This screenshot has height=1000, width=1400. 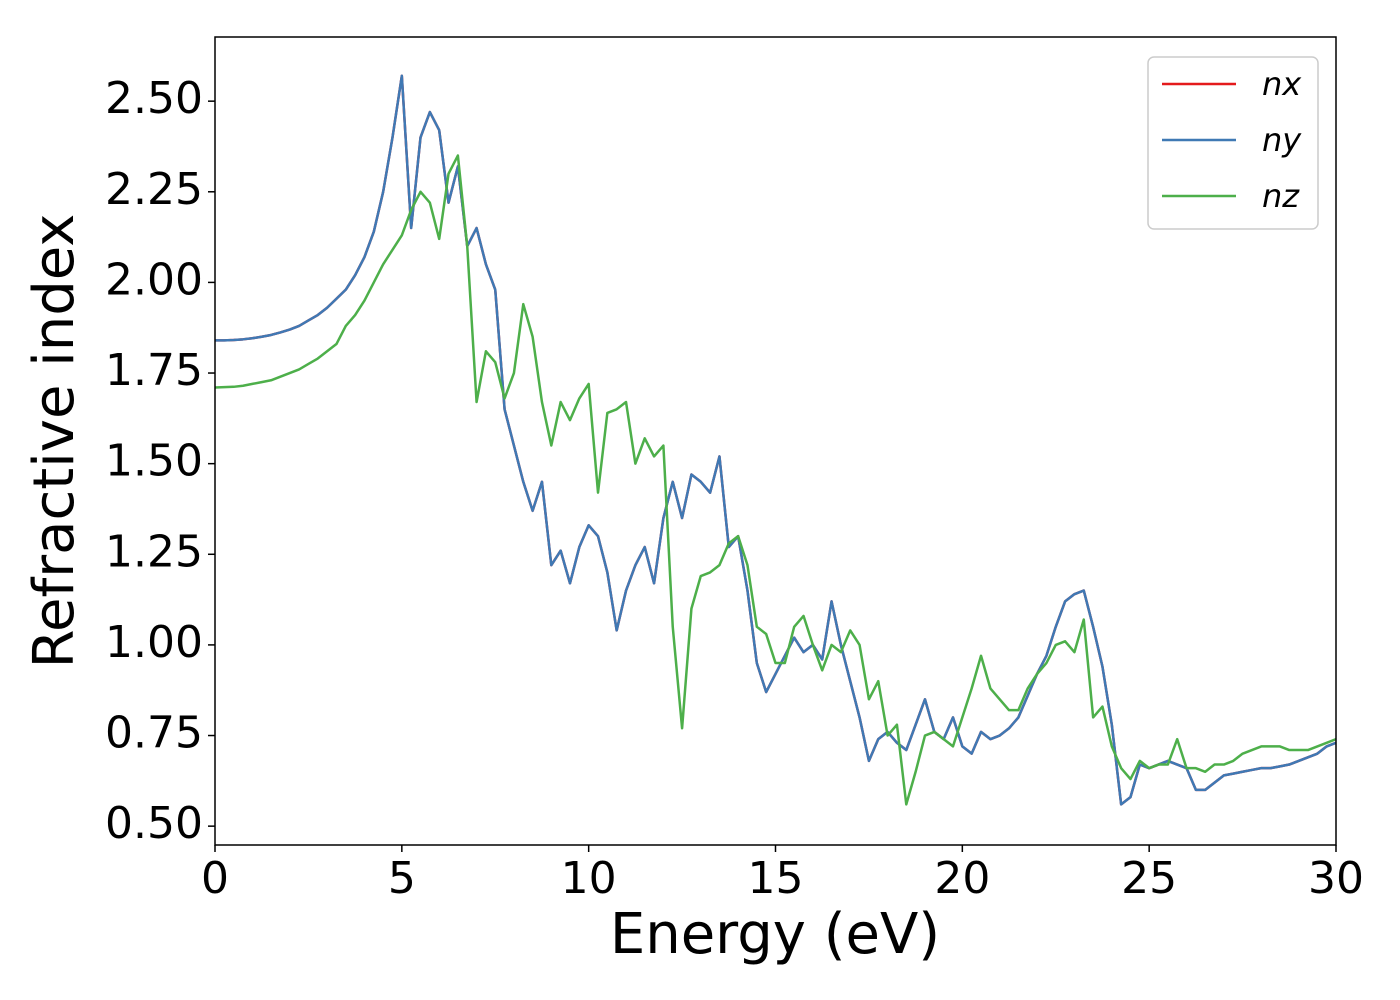 I want to click on x-axis-label: Energy (eV), so click(x=775, y=934).